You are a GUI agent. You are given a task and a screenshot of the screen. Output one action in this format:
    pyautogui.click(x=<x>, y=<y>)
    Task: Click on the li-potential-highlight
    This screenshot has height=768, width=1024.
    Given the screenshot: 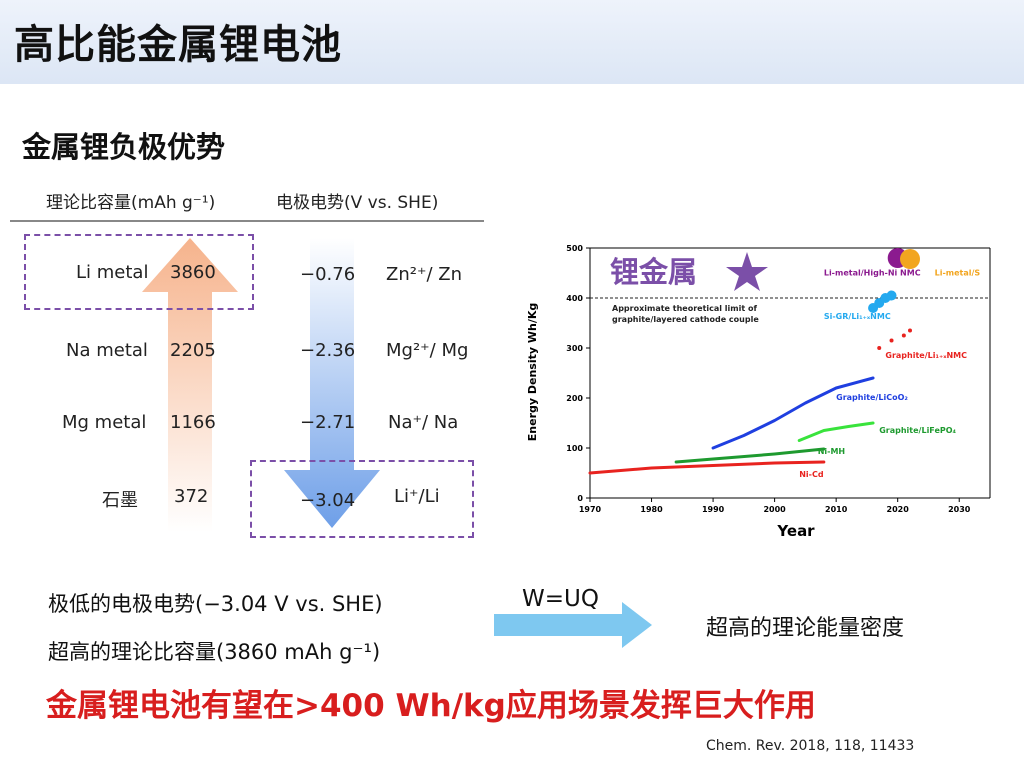 What is the action you would take?
    pyautogui.click(x=362, y=499)
    